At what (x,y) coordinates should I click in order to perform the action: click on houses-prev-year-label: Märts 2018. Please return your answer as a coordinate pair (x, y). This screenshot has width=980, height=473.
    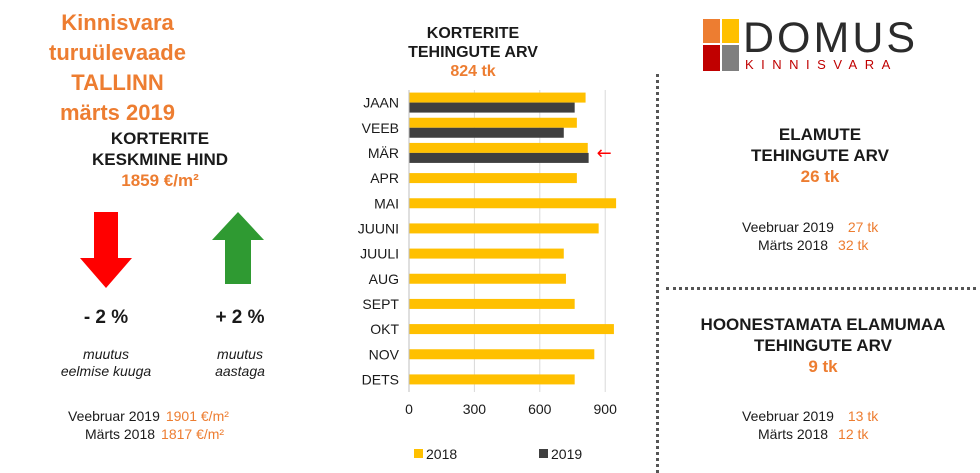
    Looking at the image, I should click on (793, 245).